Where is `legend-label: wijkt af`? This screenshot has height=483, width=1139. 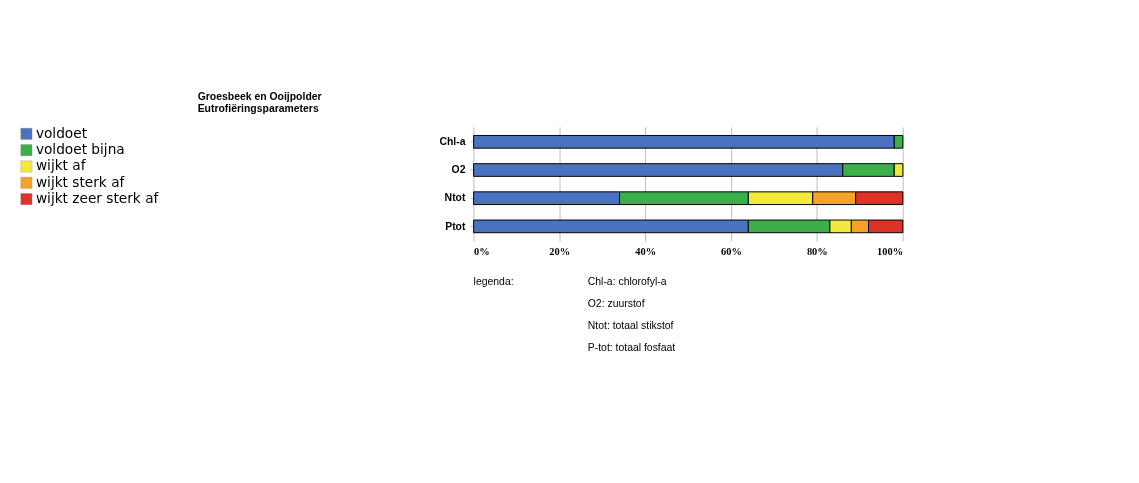
legend-label: wijkt af is located at coordinates (61, 165).